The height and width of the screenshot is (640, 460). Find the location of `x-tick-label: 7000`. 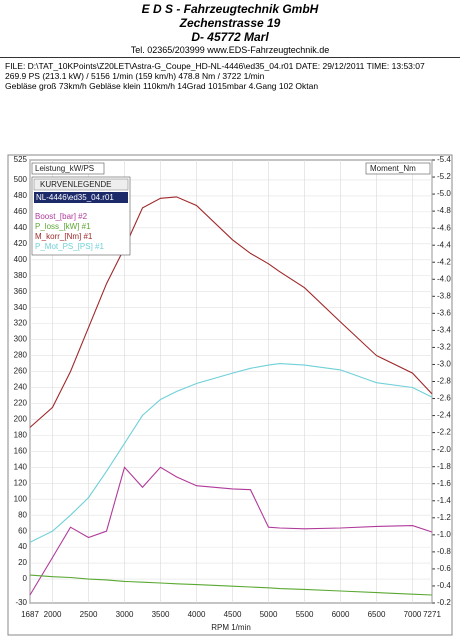

x-tick-label: 7000 is located at coordinates (413, 614).